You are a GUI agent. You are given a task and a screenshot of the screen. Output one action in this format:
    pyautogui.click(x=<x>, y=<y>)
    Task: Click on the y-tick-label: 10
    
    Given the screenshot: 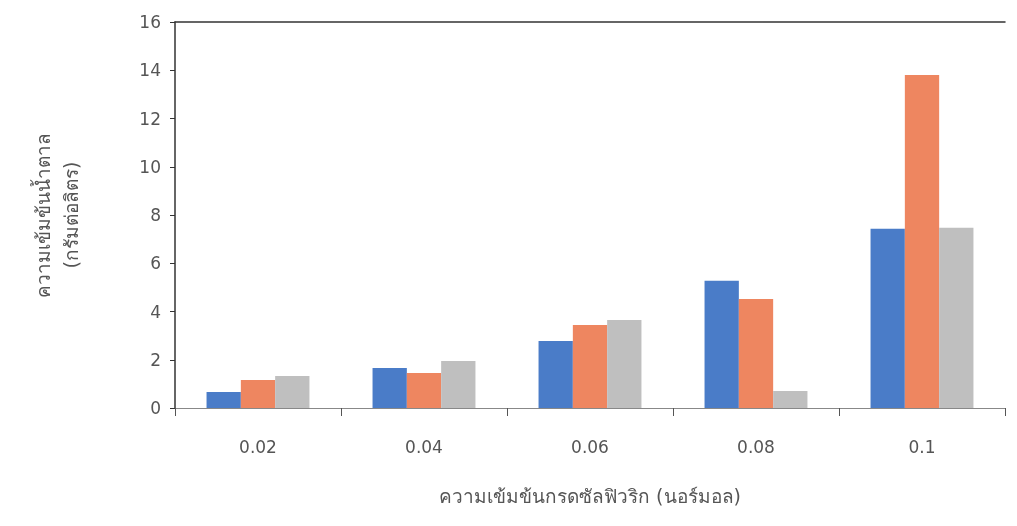 What is the action you would take?
    pyautogui.click(x=150, y=166)
    